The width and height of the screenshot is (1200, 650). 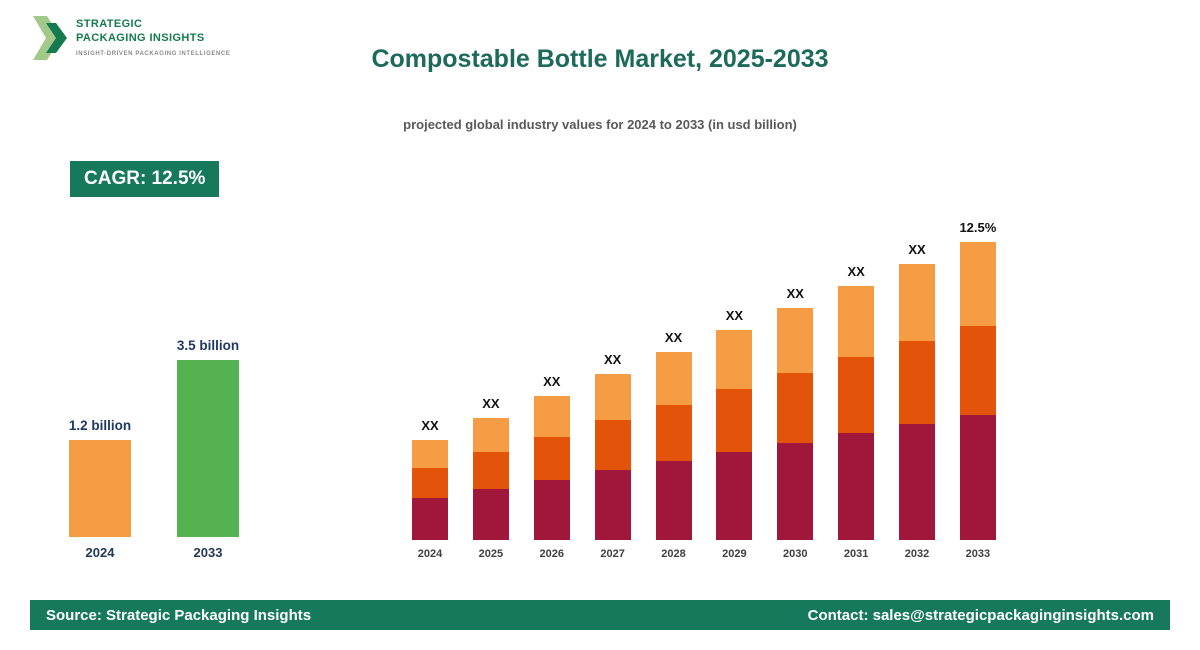 I want to click on bar-year-label: 2031, so click(x=856, y=554).